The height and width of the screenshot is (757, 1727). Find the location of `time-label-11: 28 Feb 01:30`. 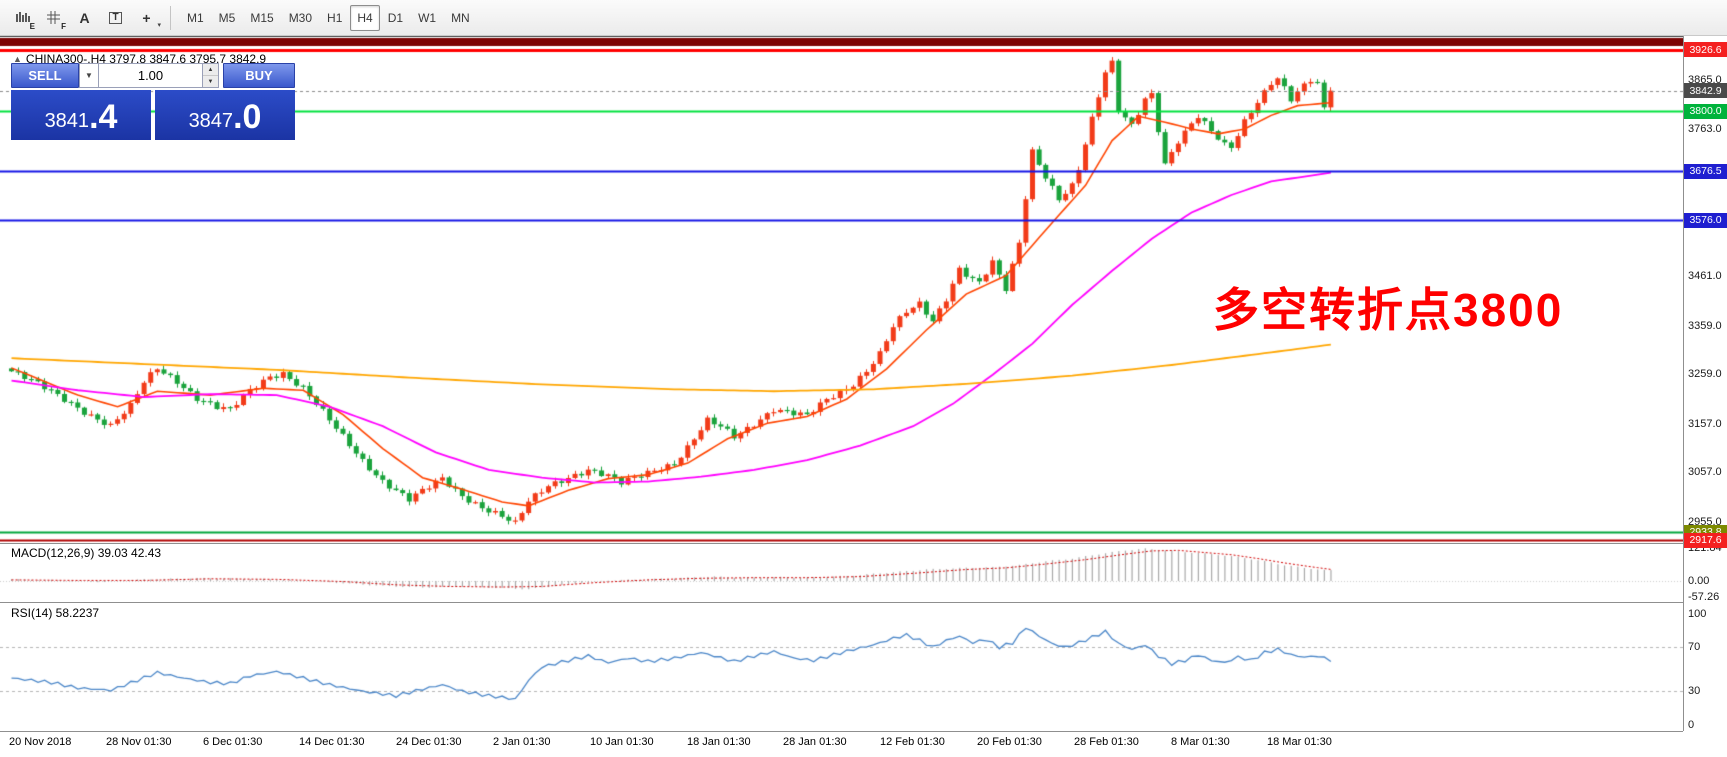

time-label-11: 28 Feb 01:30 is located at coordinates (1106, 742).